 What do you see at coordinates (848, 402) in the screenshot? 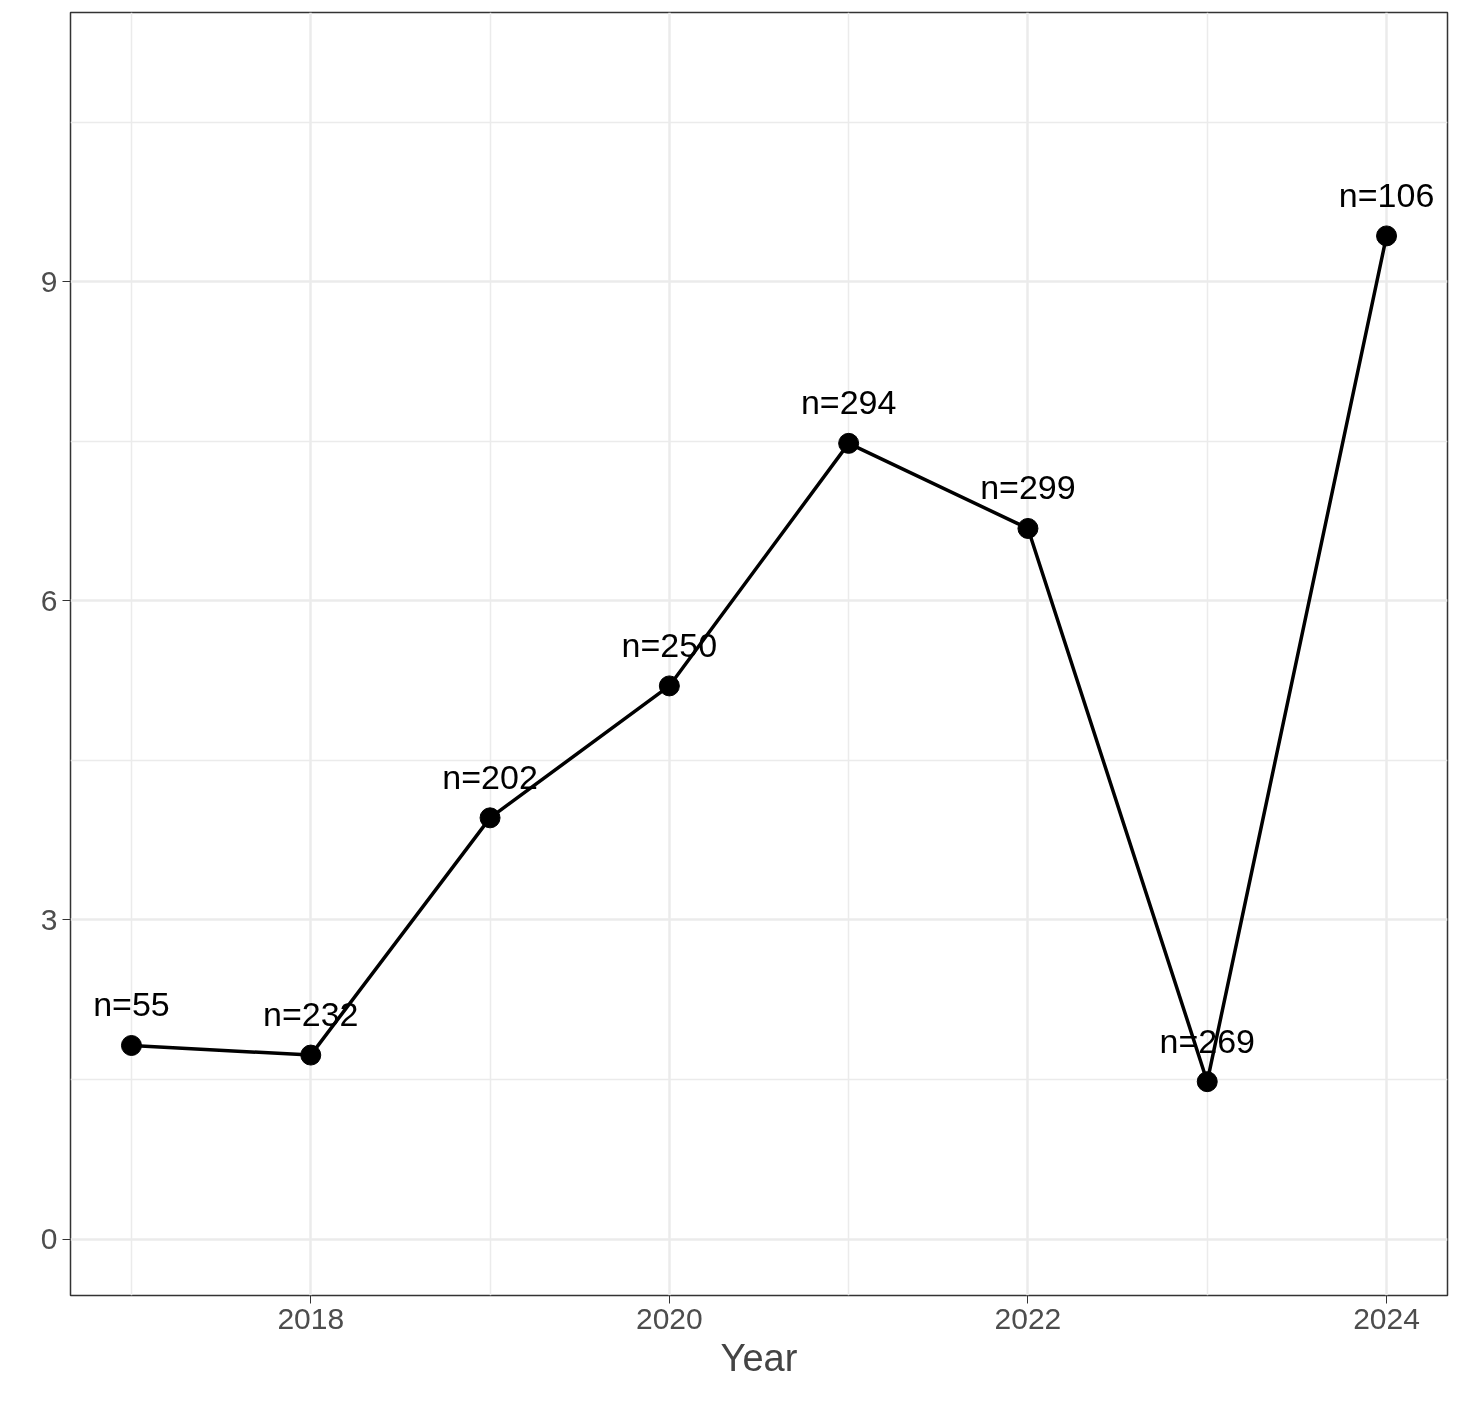
I see `annotation: n=294` at bounding box center [848, 402].